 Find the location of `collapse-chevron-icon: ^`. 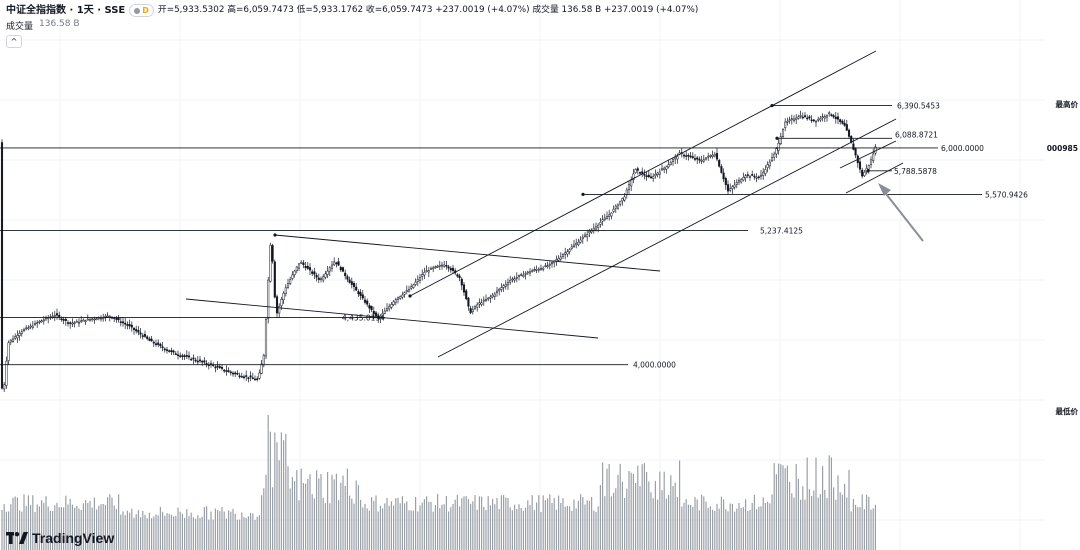

collapse-chevron-icon: ^ is located at coordinates (14, 41).